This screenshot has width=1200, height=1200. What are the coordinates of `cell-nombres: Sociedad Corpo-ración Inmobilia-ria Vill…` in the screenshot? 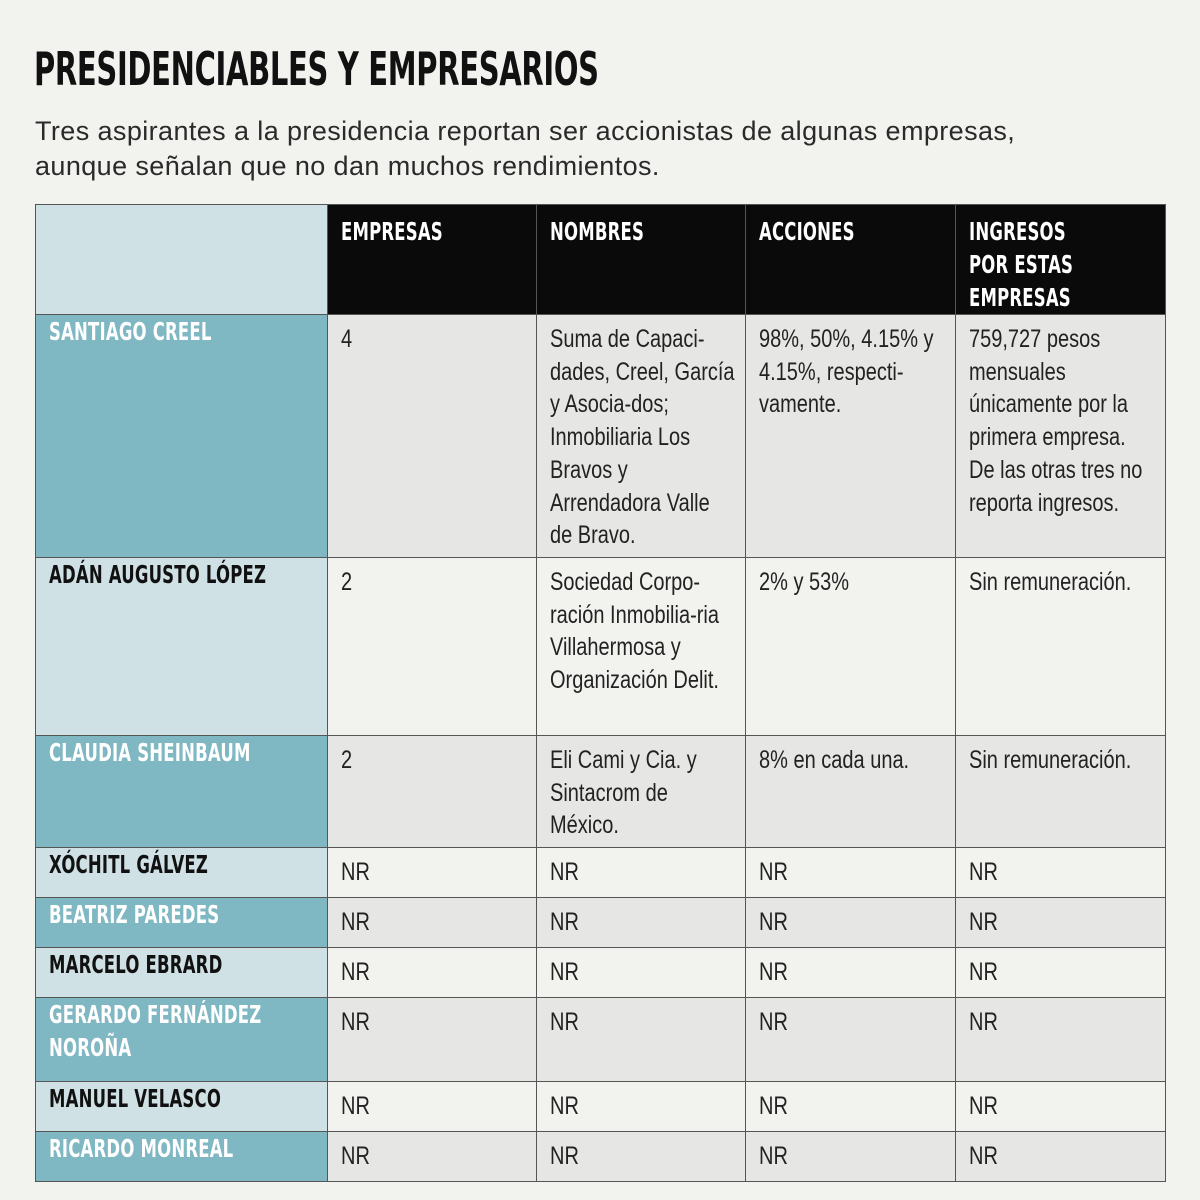 It's located at (641, 646).